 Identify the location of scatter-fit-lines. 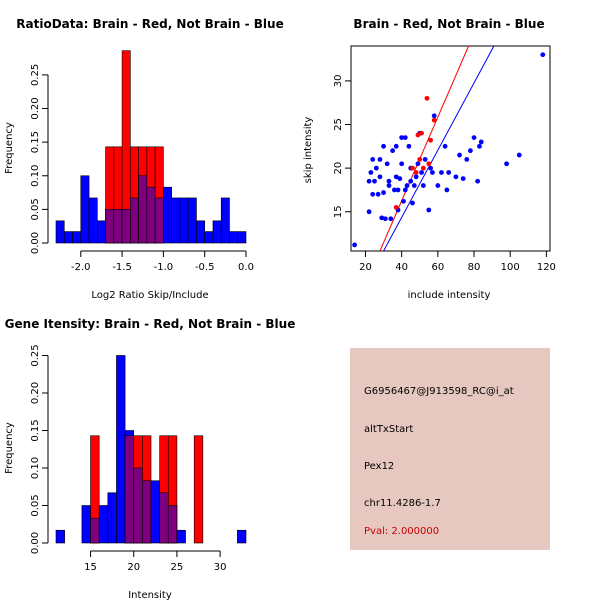
(437, 148).